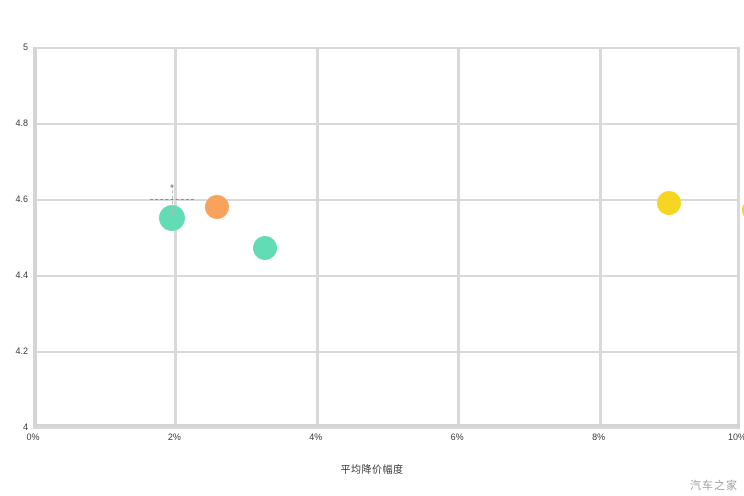 This screenshot has height=496, width=744. What do you see at coordinates (457, 437) in the screenshot?
I see `x-tick-label-3: 6%` at bounding box center [457, 437].